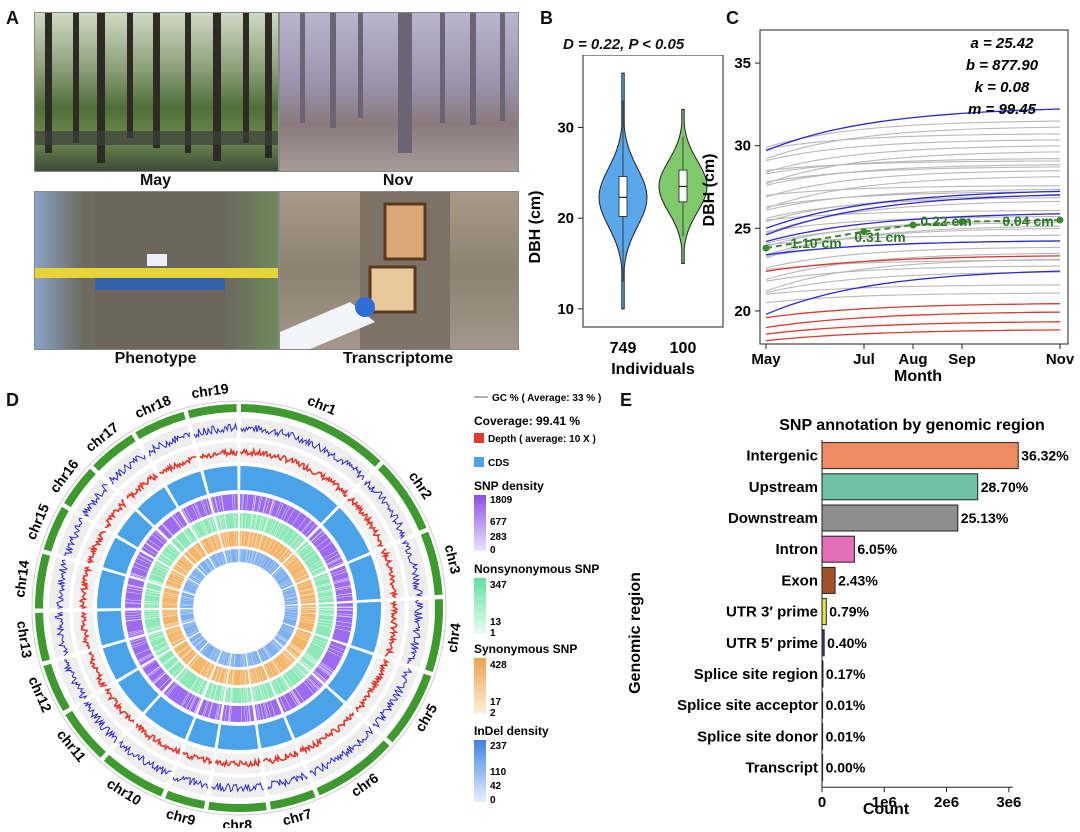 This screenshot has height=832, width=1080. I want to click on snp-xtick-label: 1e6, so click(884, 802).